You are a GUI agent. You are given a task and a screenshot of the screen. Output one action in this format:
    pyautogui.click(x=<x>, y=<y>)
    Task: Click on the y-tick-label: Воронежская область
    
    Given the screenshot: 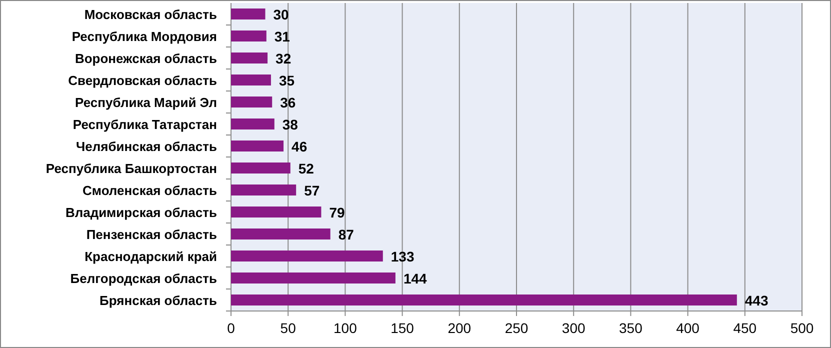 What is the action you would take?
    pyautogui.click(x=145, y=58)
    